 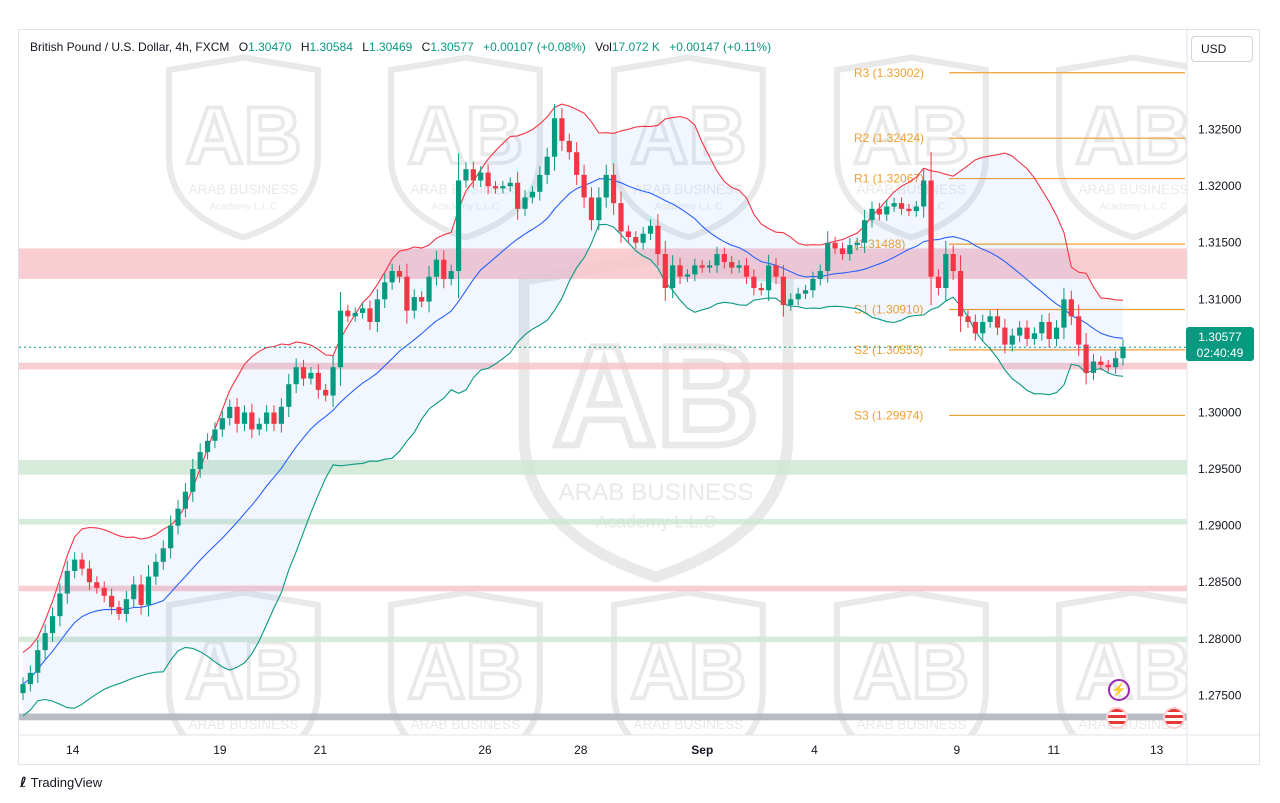 I want to click on price-tick-label: 1.31000, so click(x=1220, y=299).